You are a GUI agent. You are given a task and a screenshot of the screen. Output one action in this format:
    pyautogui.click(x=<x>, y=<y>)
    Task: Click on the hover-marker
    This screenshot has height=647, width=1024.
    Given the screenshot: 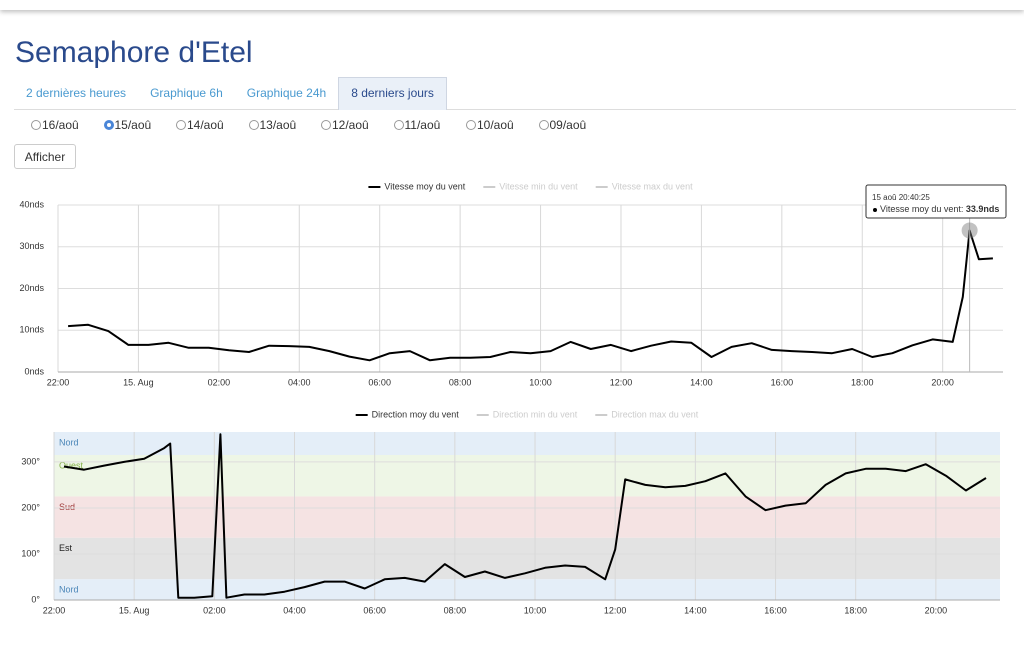 What is the action you would take?
    pyautogui.click(x=969, y=230)
    